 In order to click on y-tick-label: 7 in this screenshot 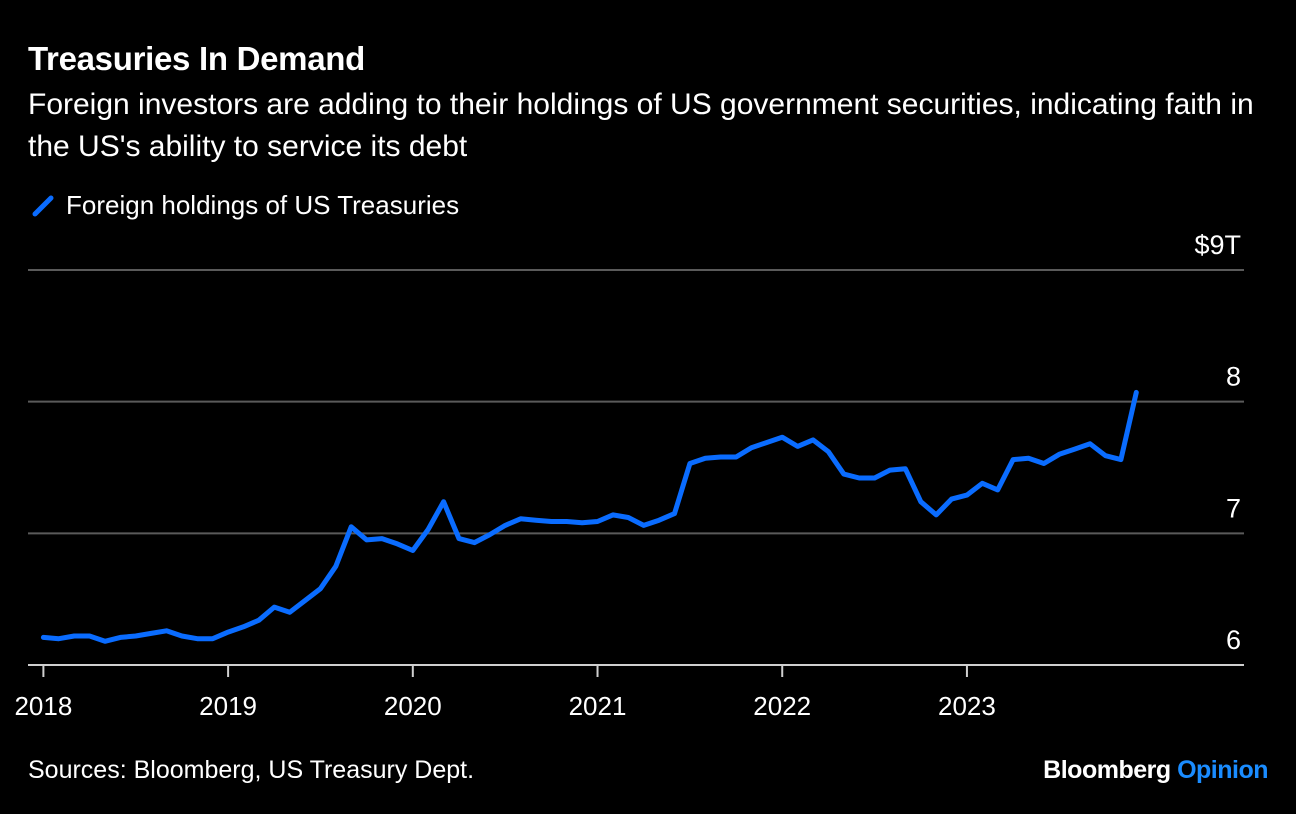, I will do `click(1233, 508)`.